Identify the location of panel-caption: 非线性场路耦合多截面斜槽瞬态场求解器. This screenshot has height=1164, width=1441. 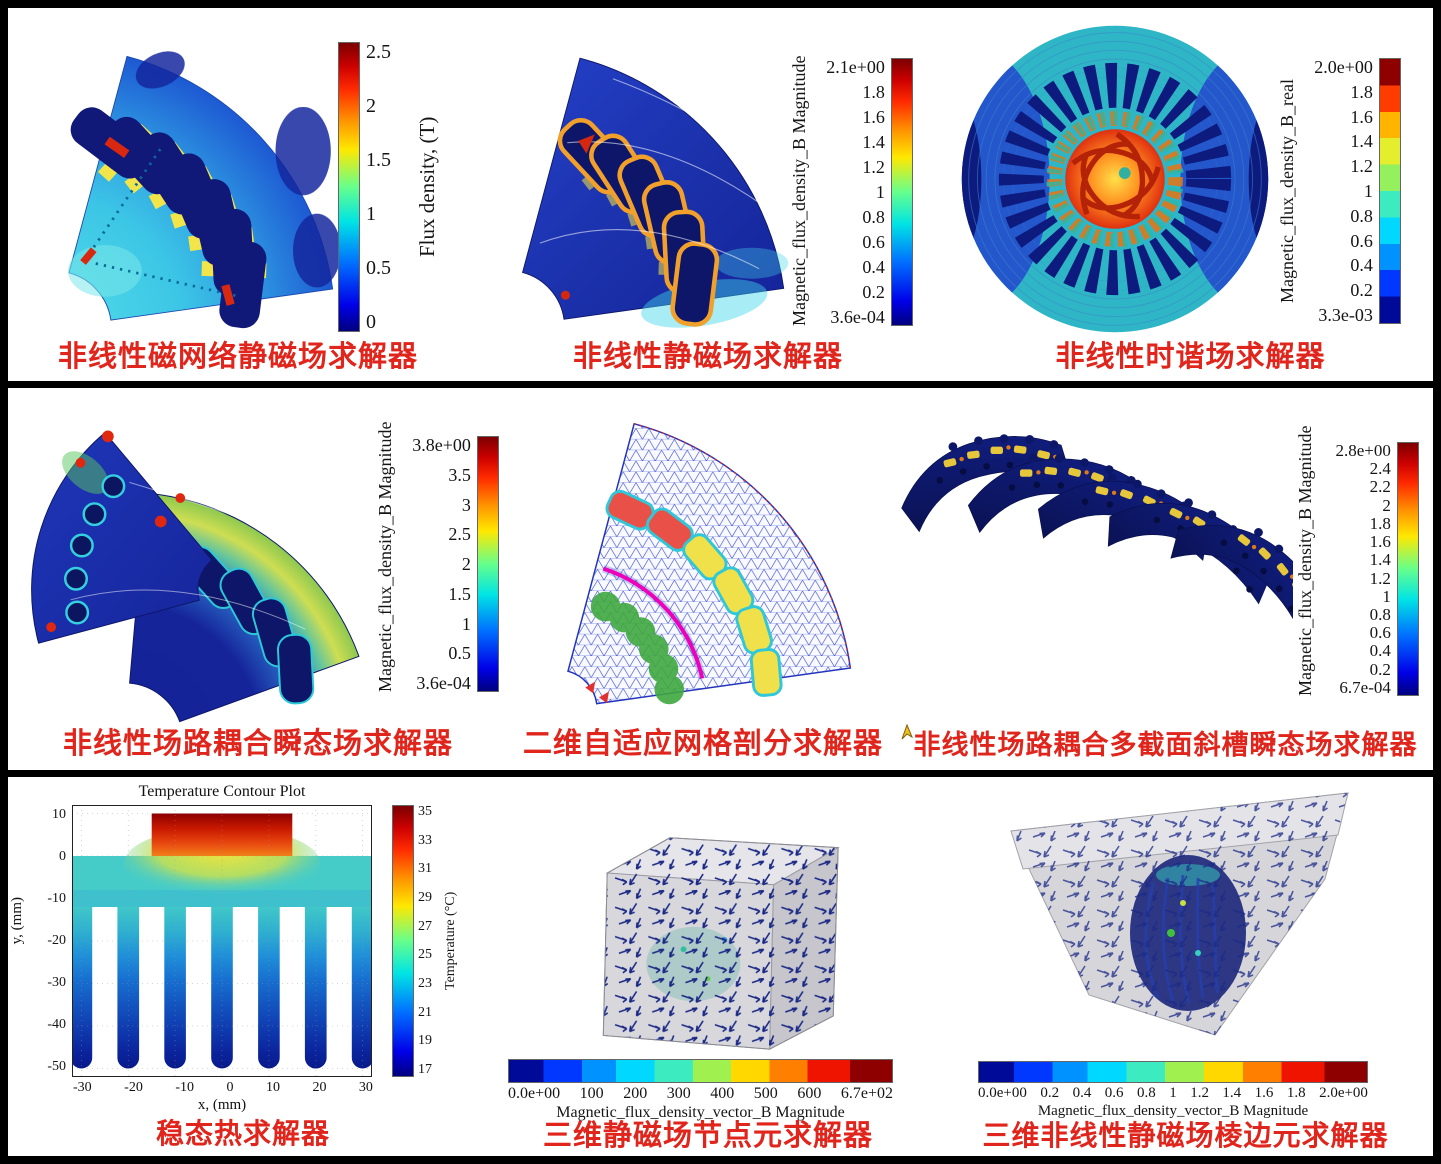
(1165, 745).